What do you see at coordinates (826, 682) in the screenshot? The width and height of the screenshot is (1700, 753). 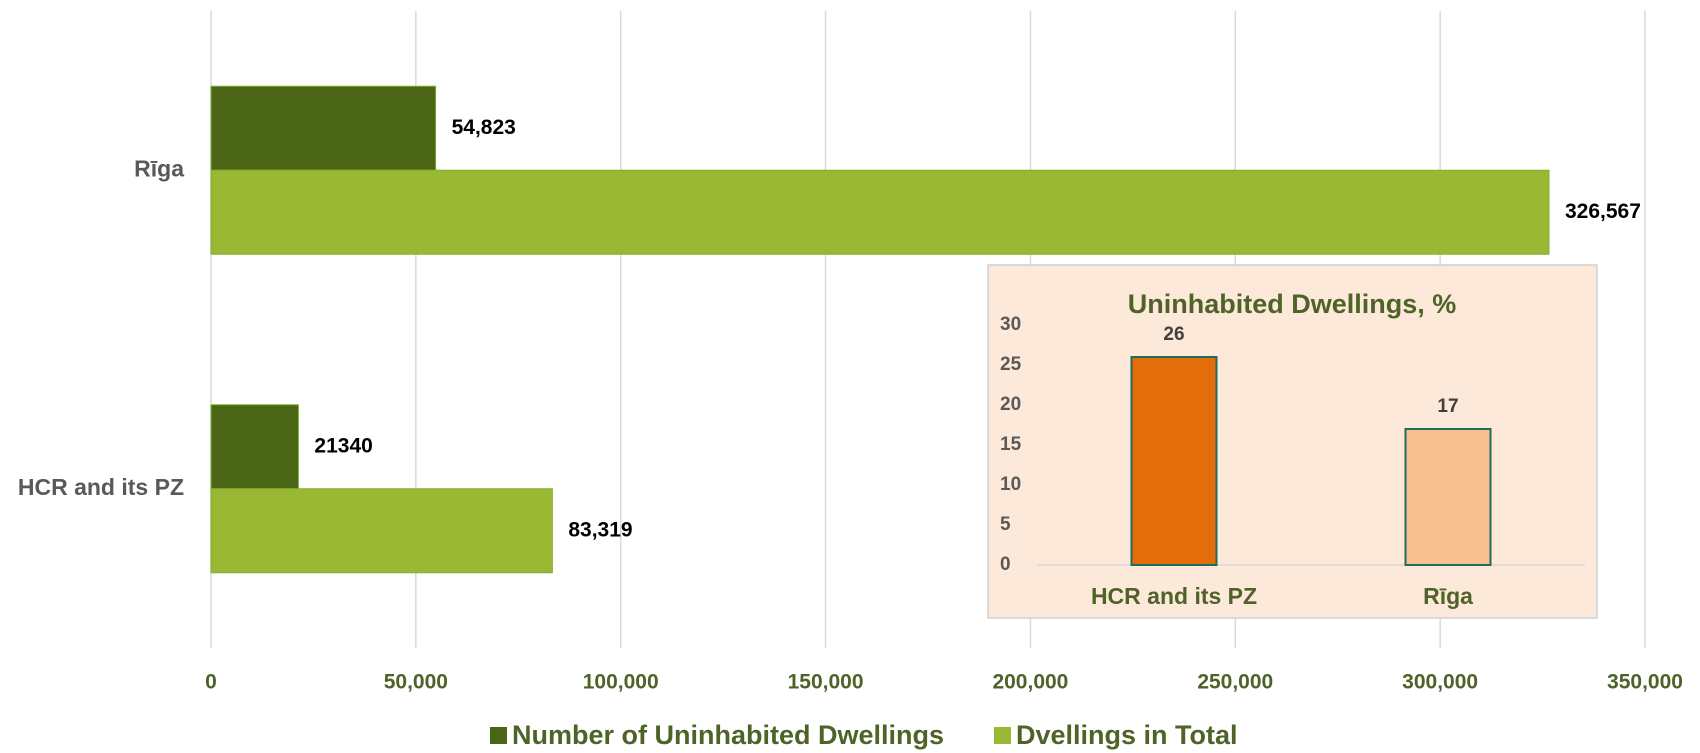 I see `x-tick-label: 150,000` at bounding box center [826, 682].